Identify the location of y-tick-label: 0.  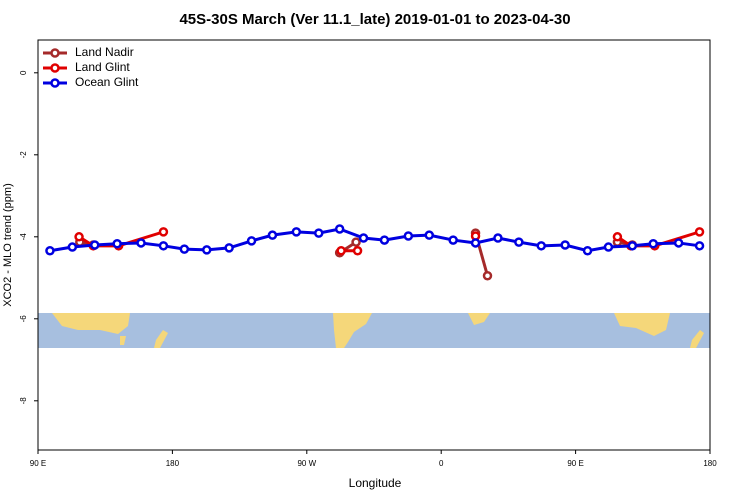
(23, 72).